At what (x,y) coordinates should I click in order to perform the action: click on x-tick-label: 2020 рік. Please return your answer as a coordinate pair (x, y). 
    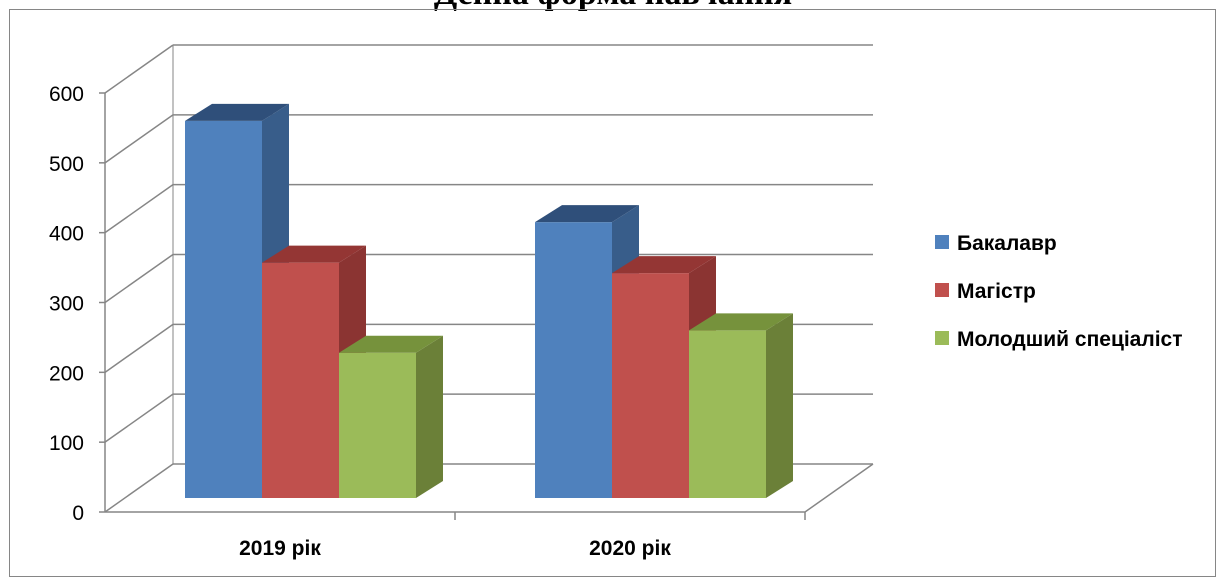
    Looking at the image, I should click on (630, 548).